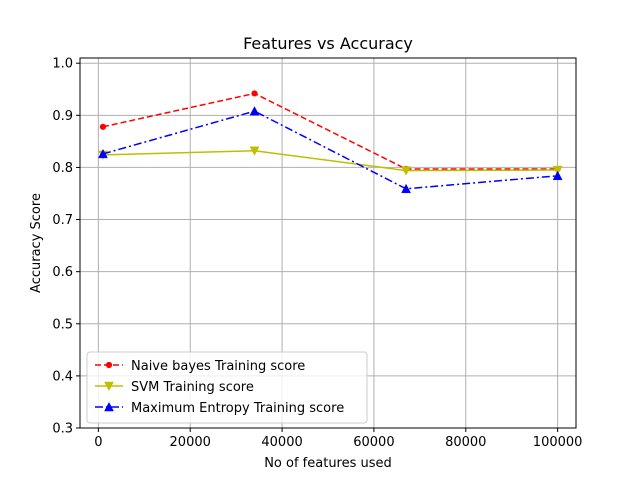 This screenshot has height=480, width=640. Describe the element at coordinates (373, 442) in the screenshot. I see `x-tick-label: 60000` at that location.